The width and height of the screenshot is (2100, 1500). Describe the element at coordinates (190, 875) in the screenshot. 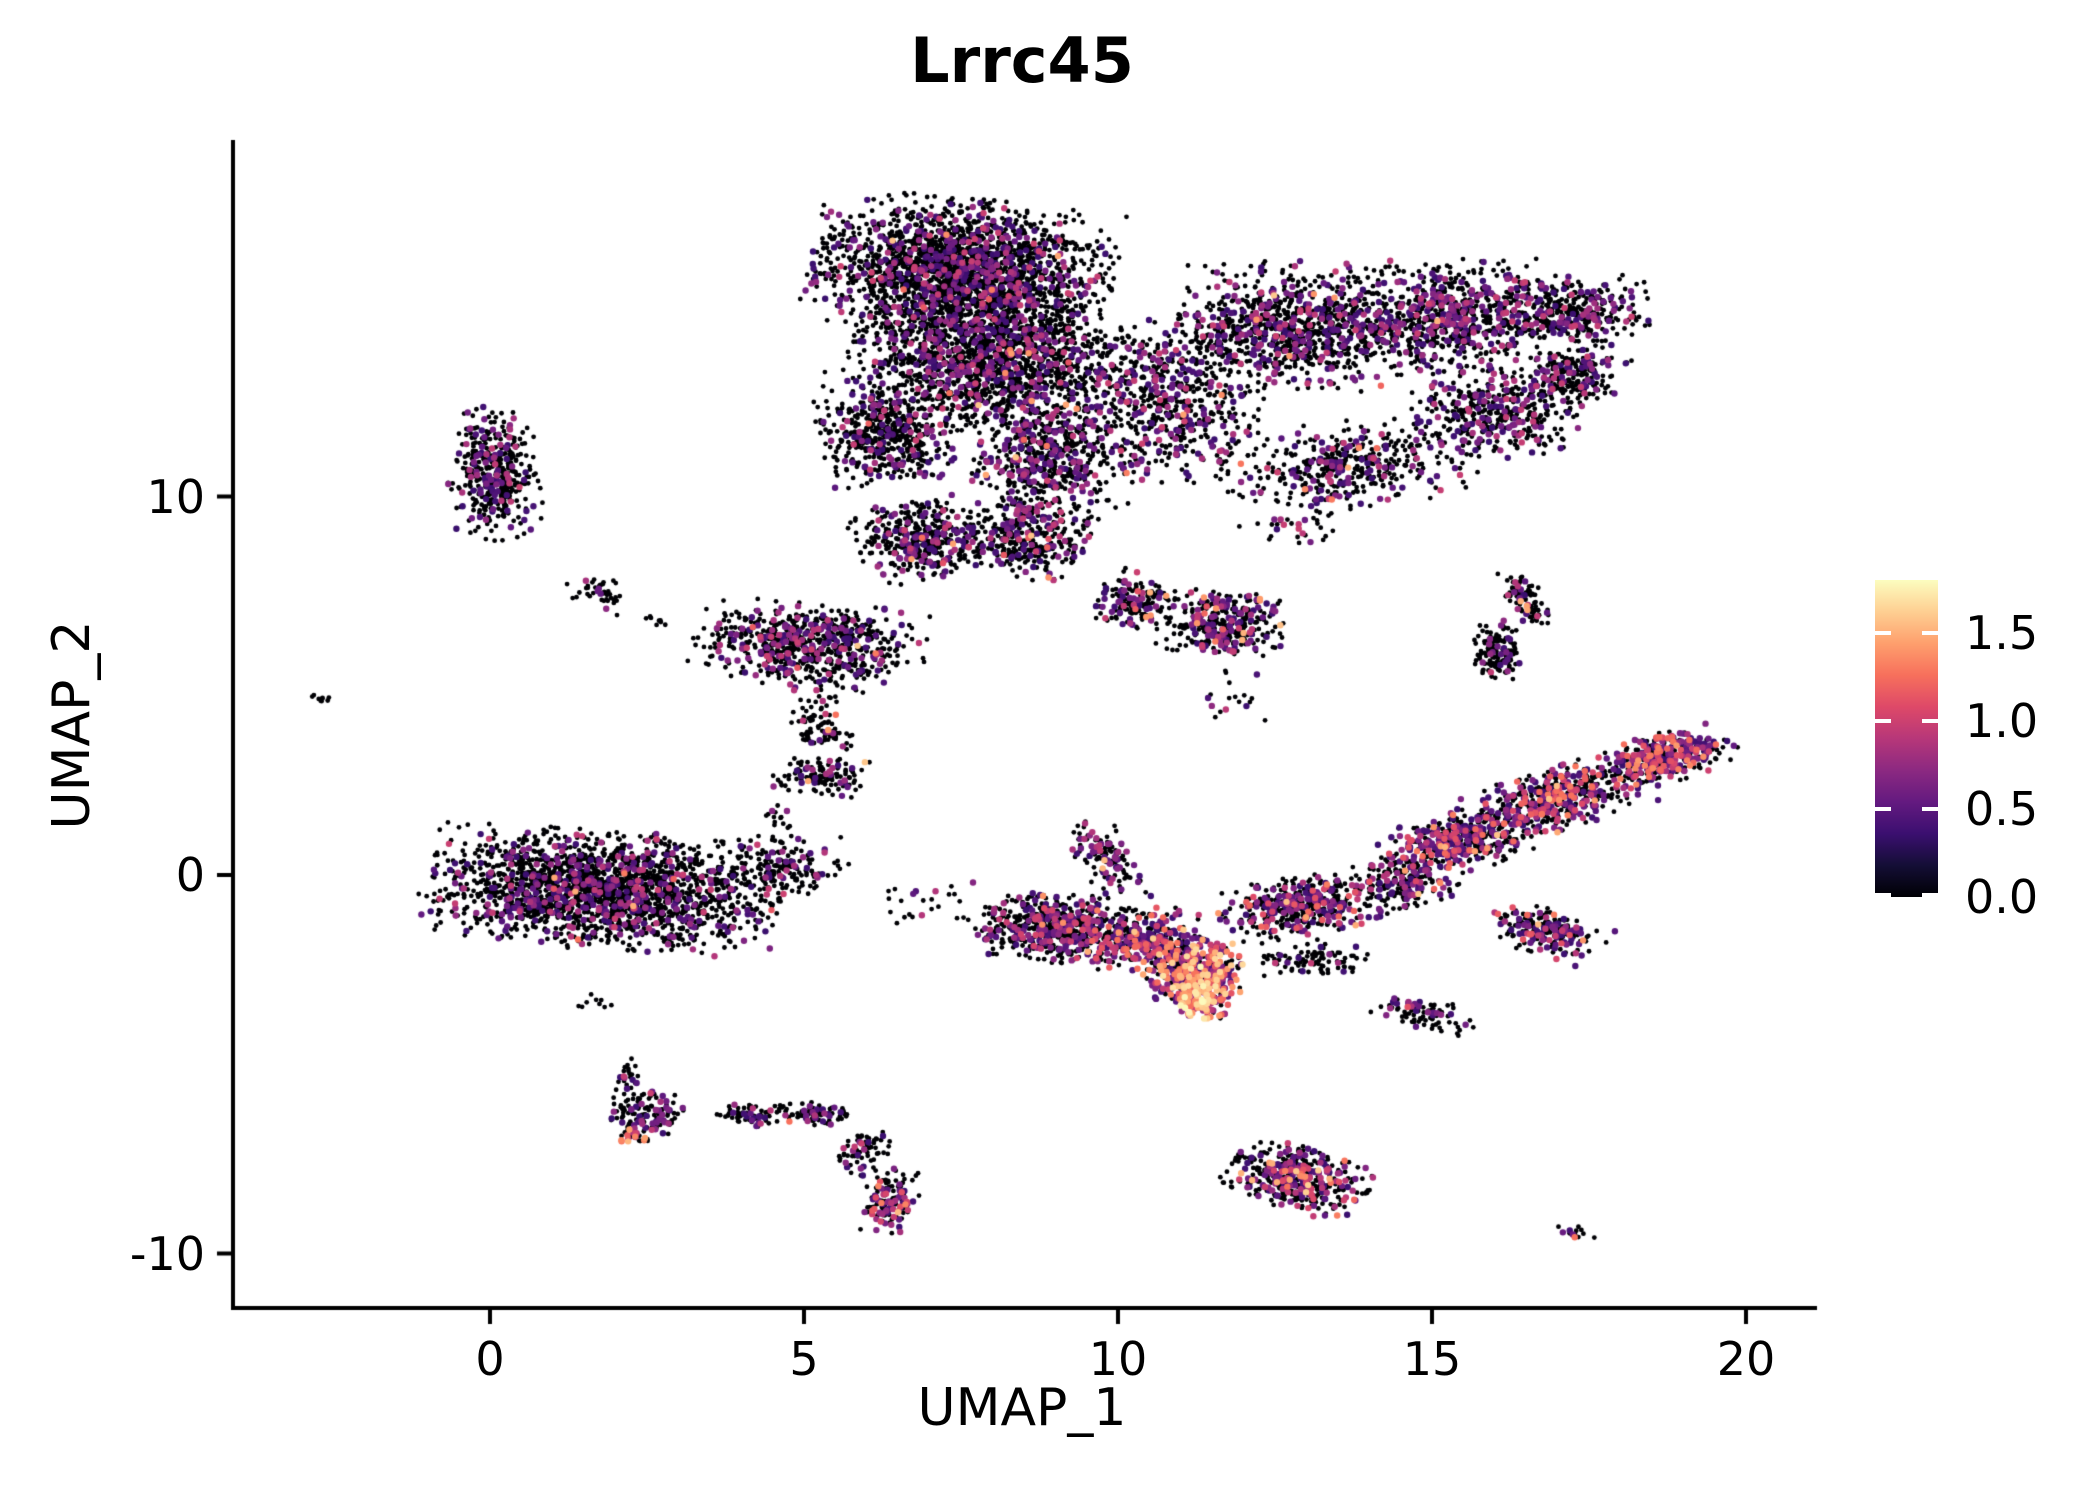

I see `y-tick-label-0: 0` at that location.